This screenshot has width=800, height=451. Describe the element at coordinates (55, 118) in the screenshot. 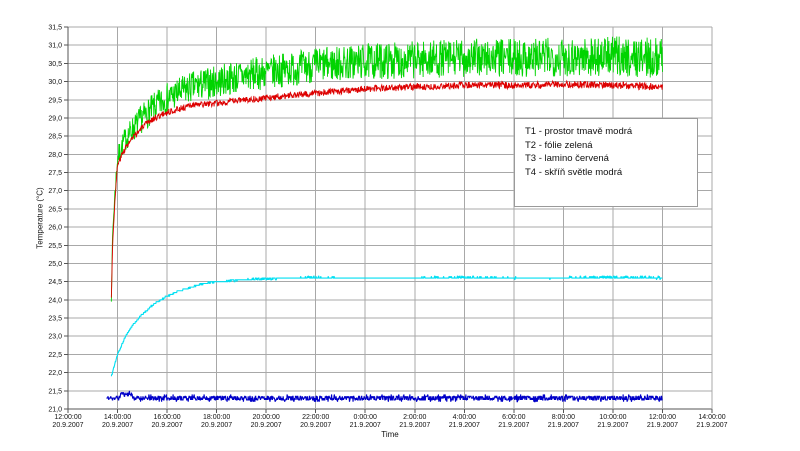

I see `svg-text: 29,0` at that location.